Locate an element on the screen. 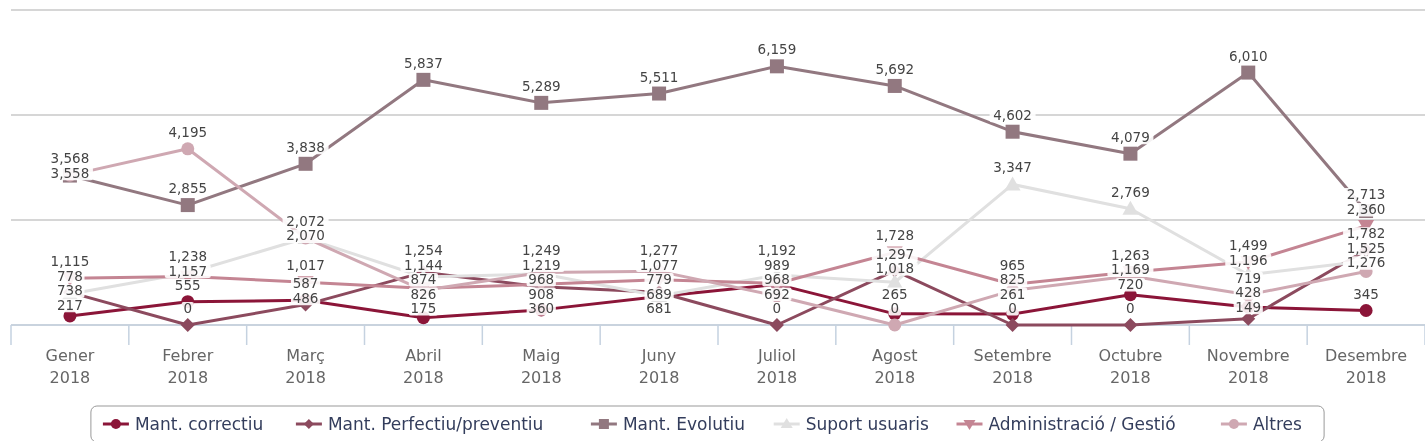  x-tick-label: Juliol 2018 is located at coordinates (777, 366).